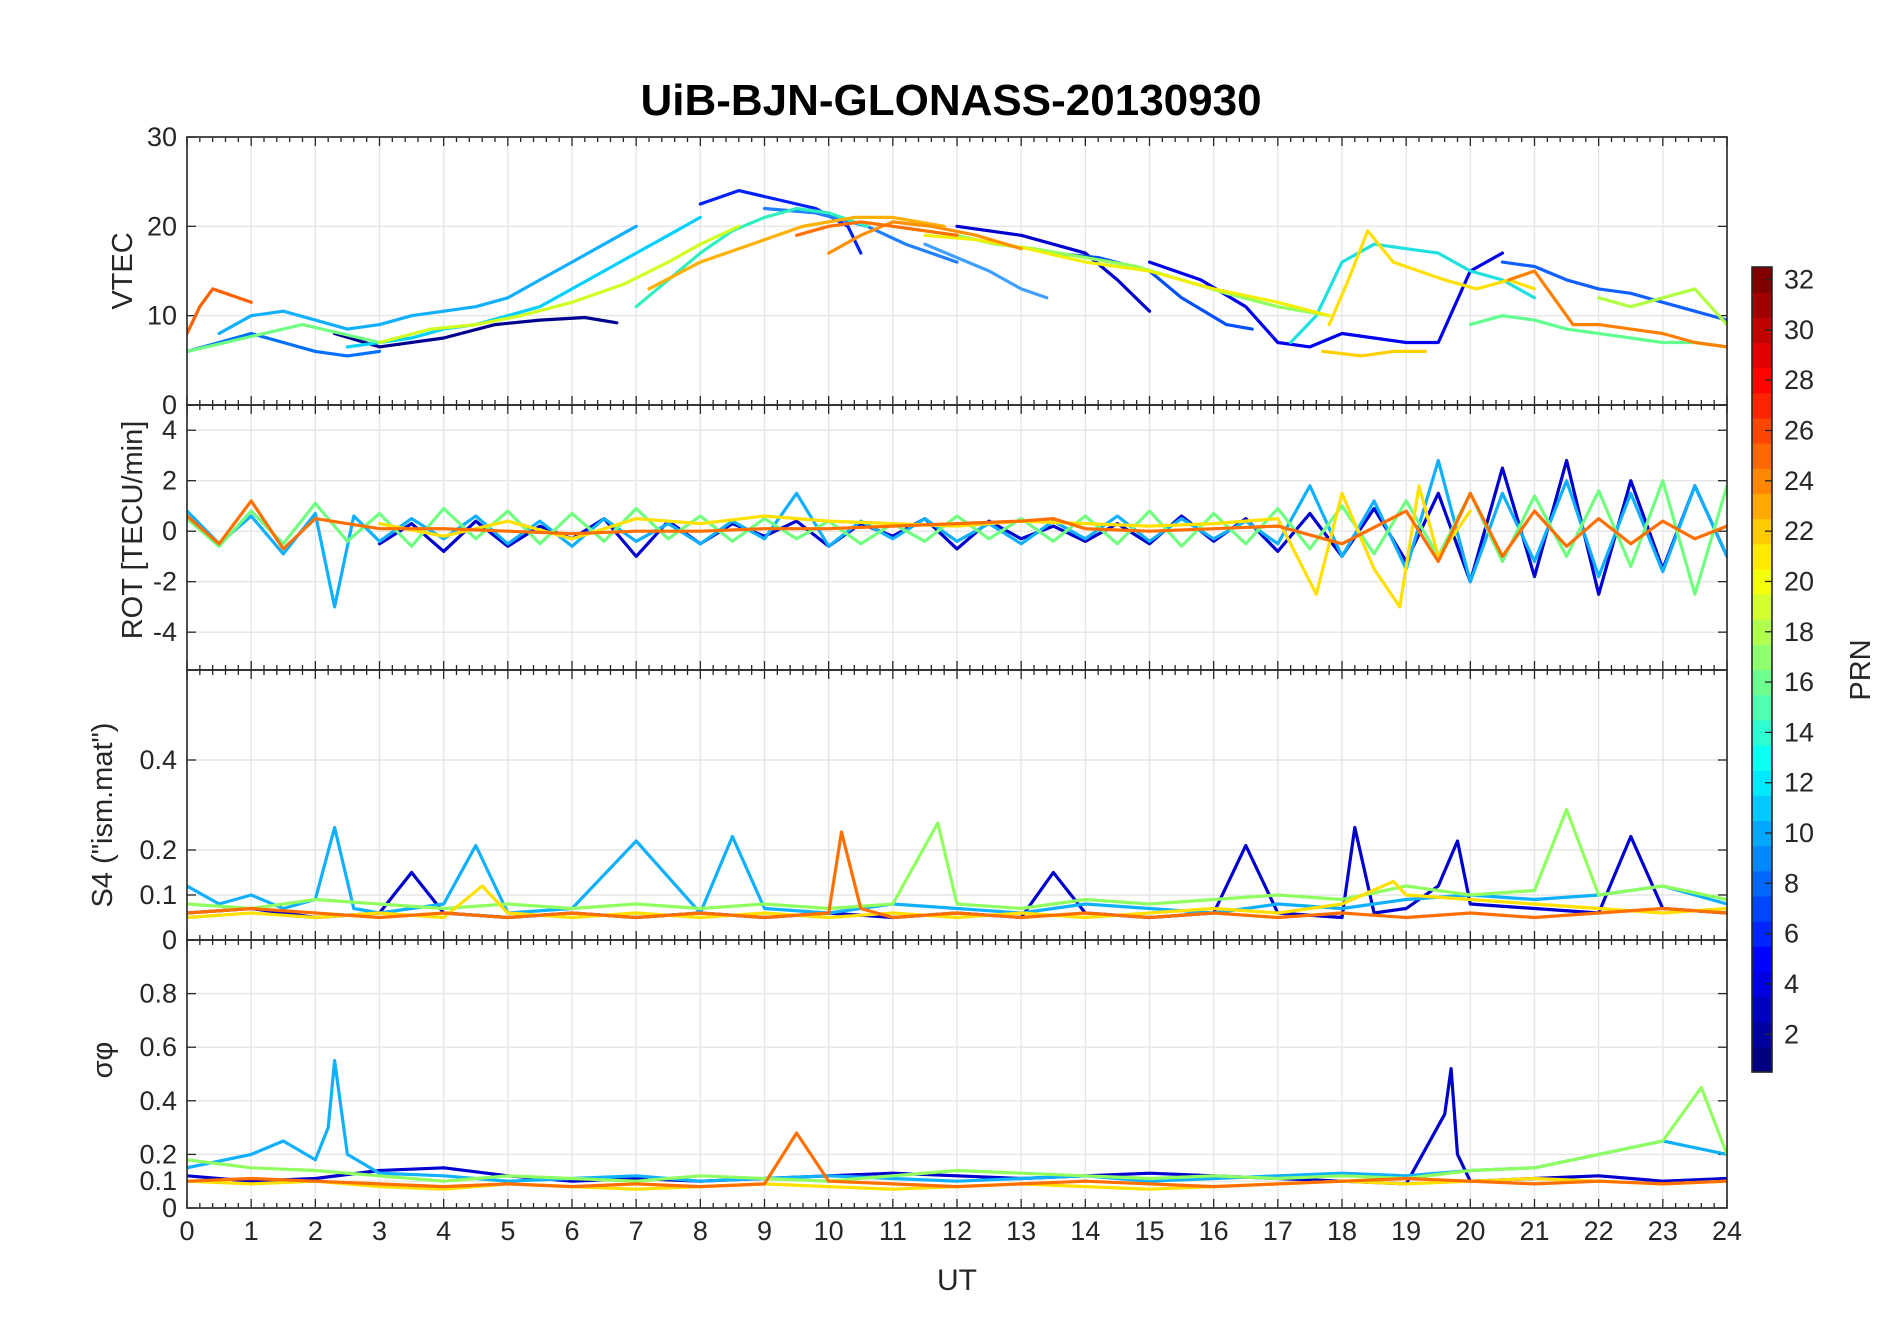 Image resolution: width=1902 pixels, height=1330 pixels. What do you see at coordinates (1149, 1231) in the screenshot?
I see `x-tick-label: 15` at bounding box center [1149, 1231].